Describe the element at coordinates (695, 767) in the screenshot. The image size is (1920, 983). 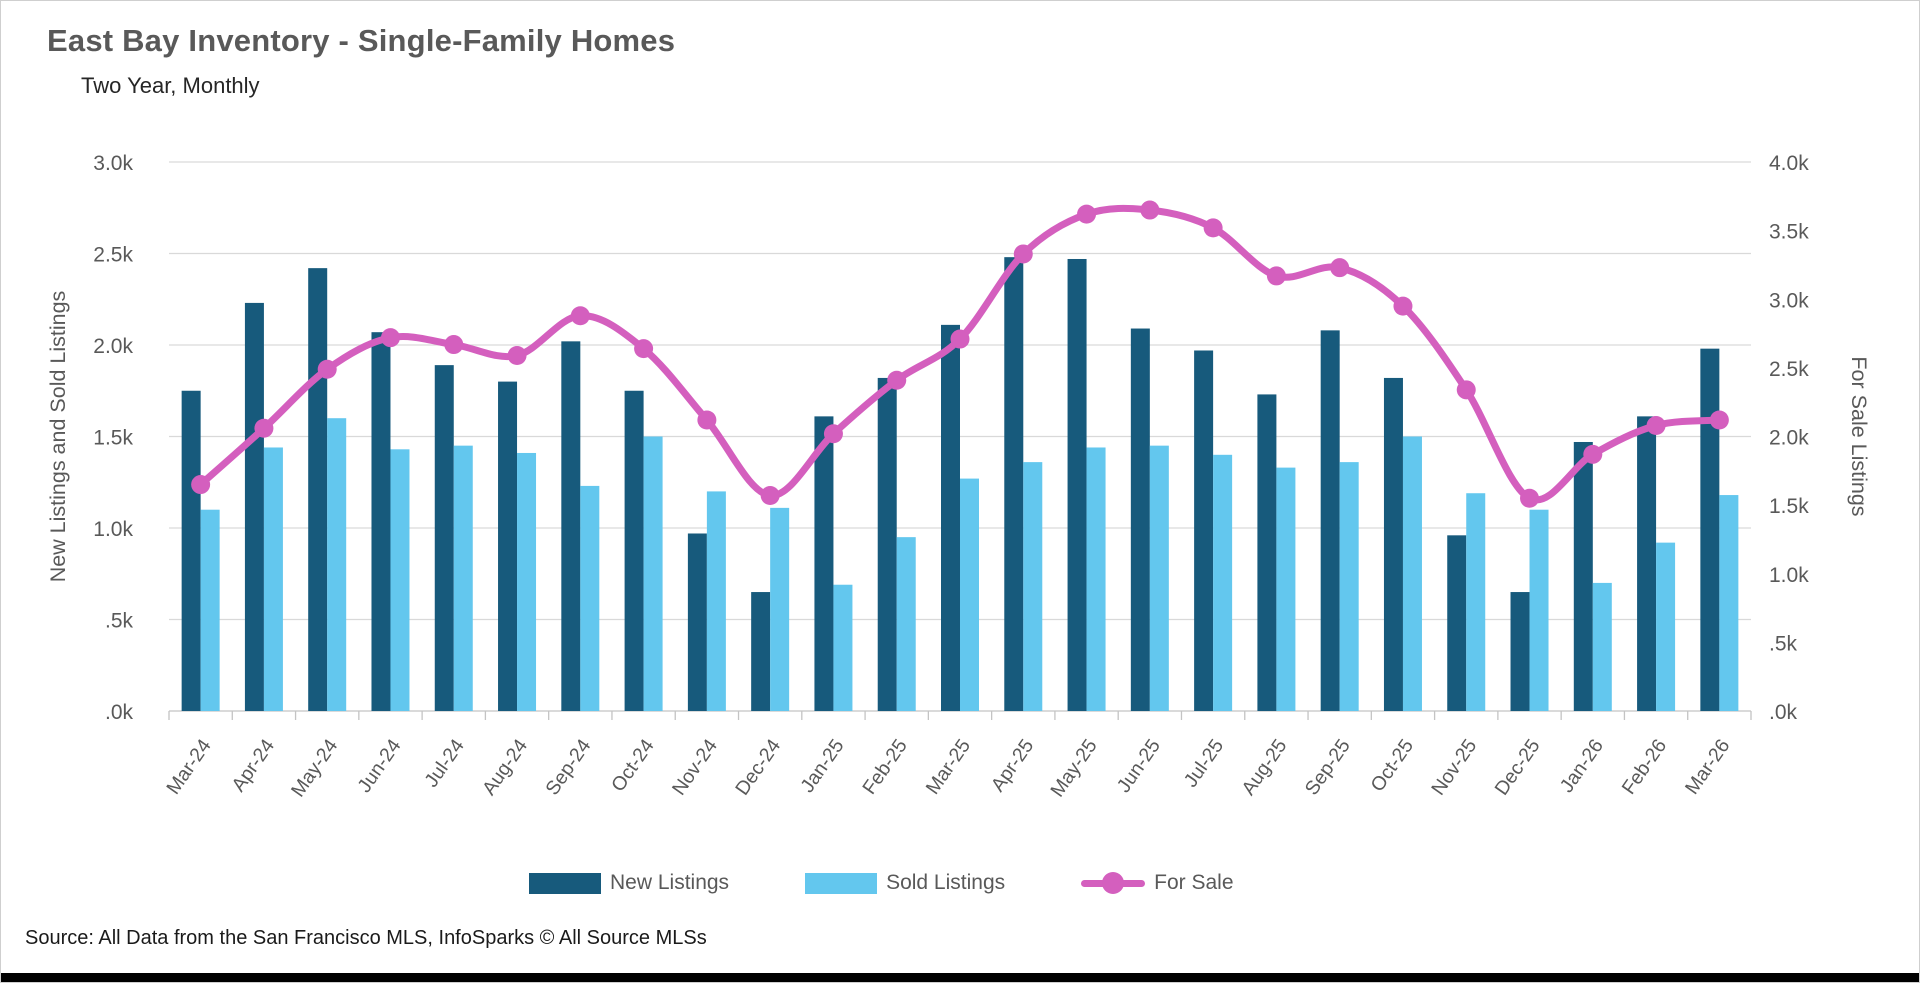
I see `x-axis-month-label: Nov-24` at that location.